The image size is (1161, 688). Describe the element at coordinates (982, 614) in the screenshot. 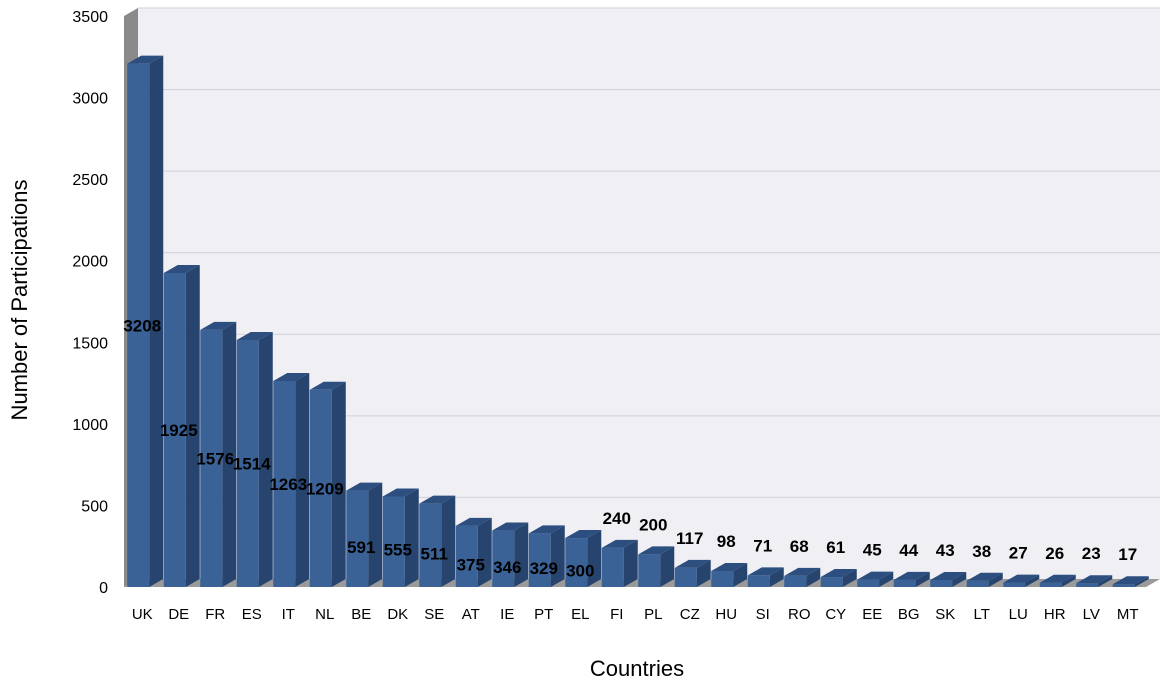

I see `x-tick-label: LT` at that location.